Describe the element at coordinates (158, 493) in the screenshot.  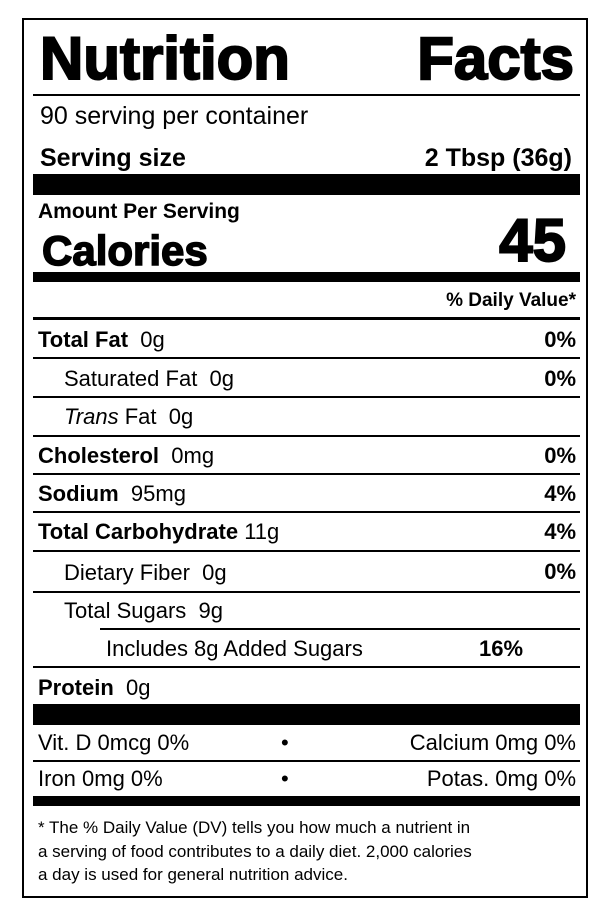
I see `nutrient-amount: 95mg` at that location.